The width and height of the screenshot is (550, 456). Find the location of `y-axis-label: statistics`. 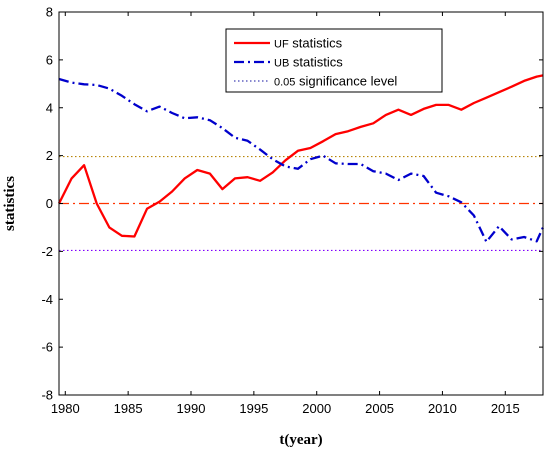

y-axis-label: statistics is located at coordinates (10, 203).